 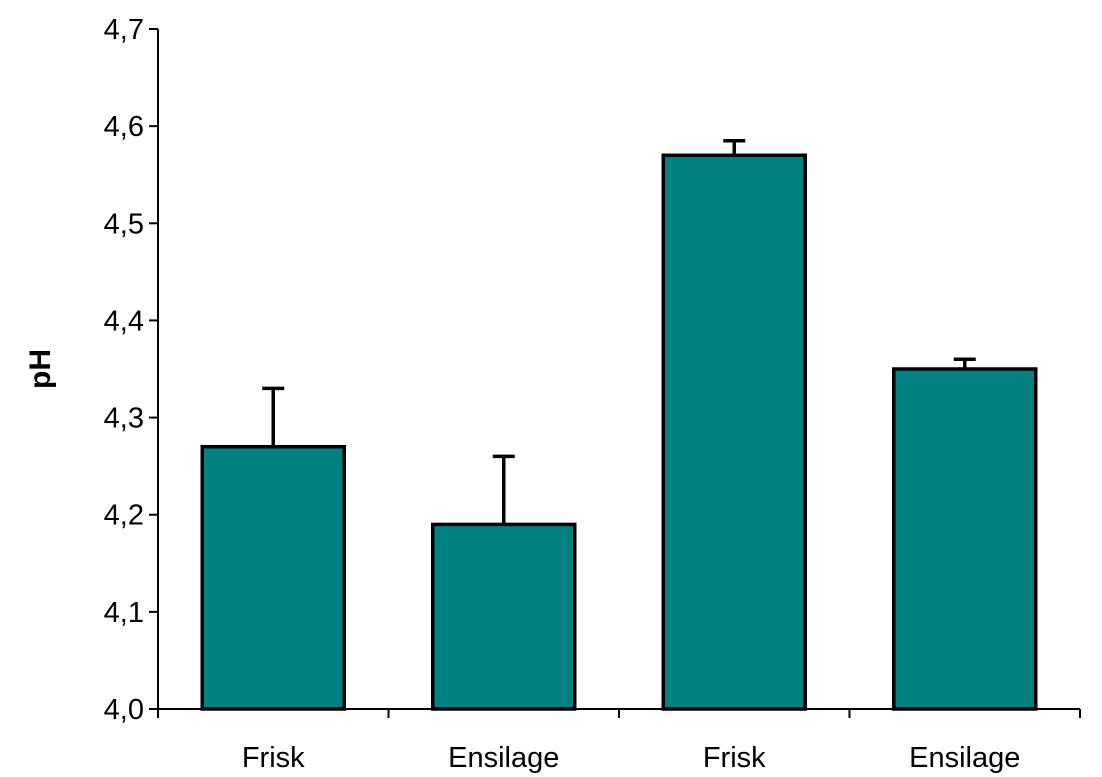 I want to click on y-axis-title: pH, so click(x=40, y=369).